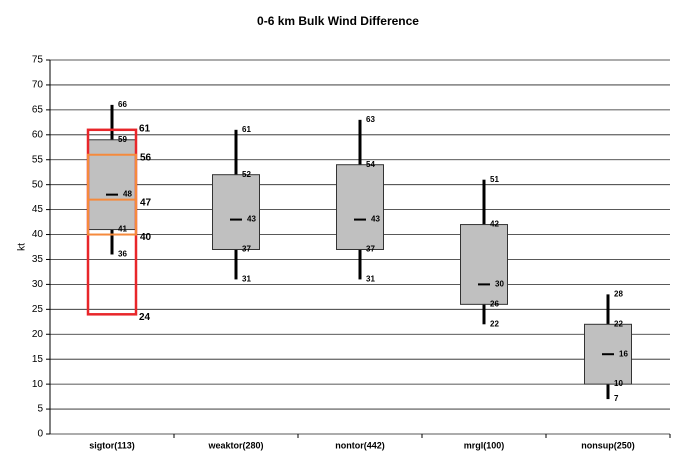 Image resolution: width=680 pixels, height=465 pixels. I want to click on overlay-label: 40, so click(146, 237).